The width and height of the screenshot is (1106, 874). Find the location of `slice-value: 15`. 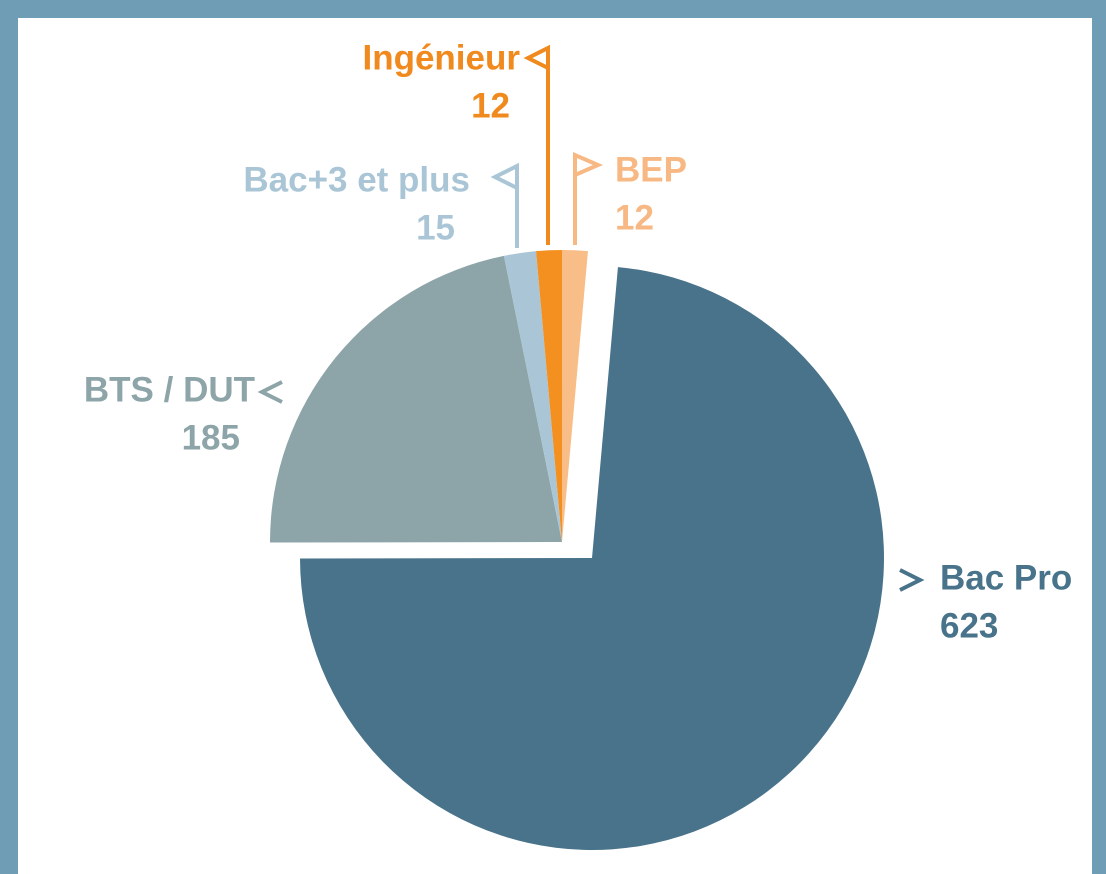

slice-value: 15 is located at coordinates (435, 227).